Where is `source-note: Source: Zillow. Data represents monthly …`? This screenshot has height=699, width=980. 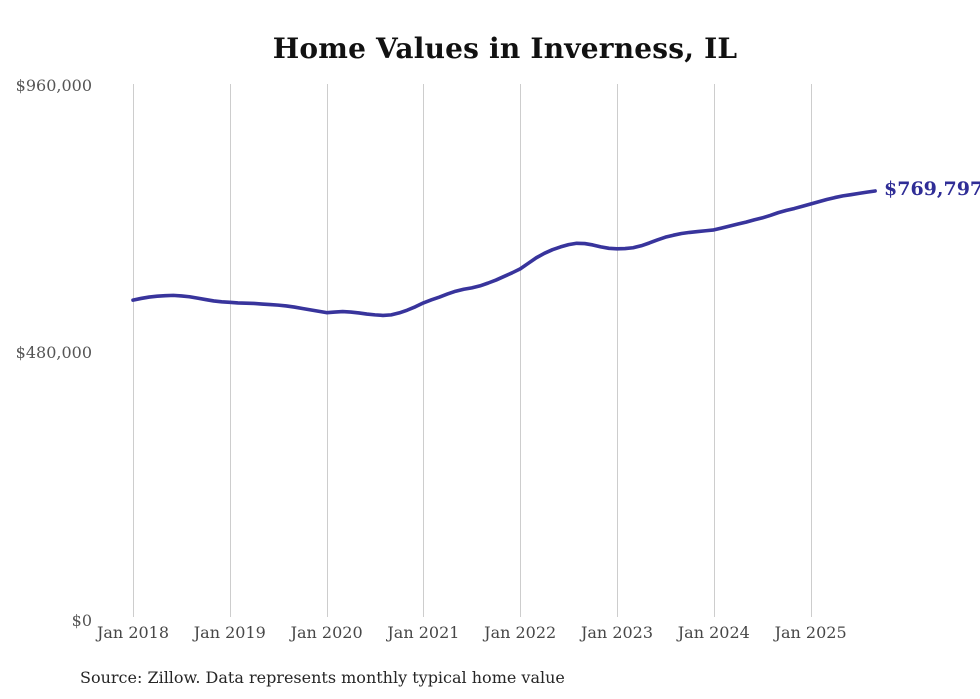 source-note: Source: Zillow. Data represents monthly … is located at coordinates (322, 677).